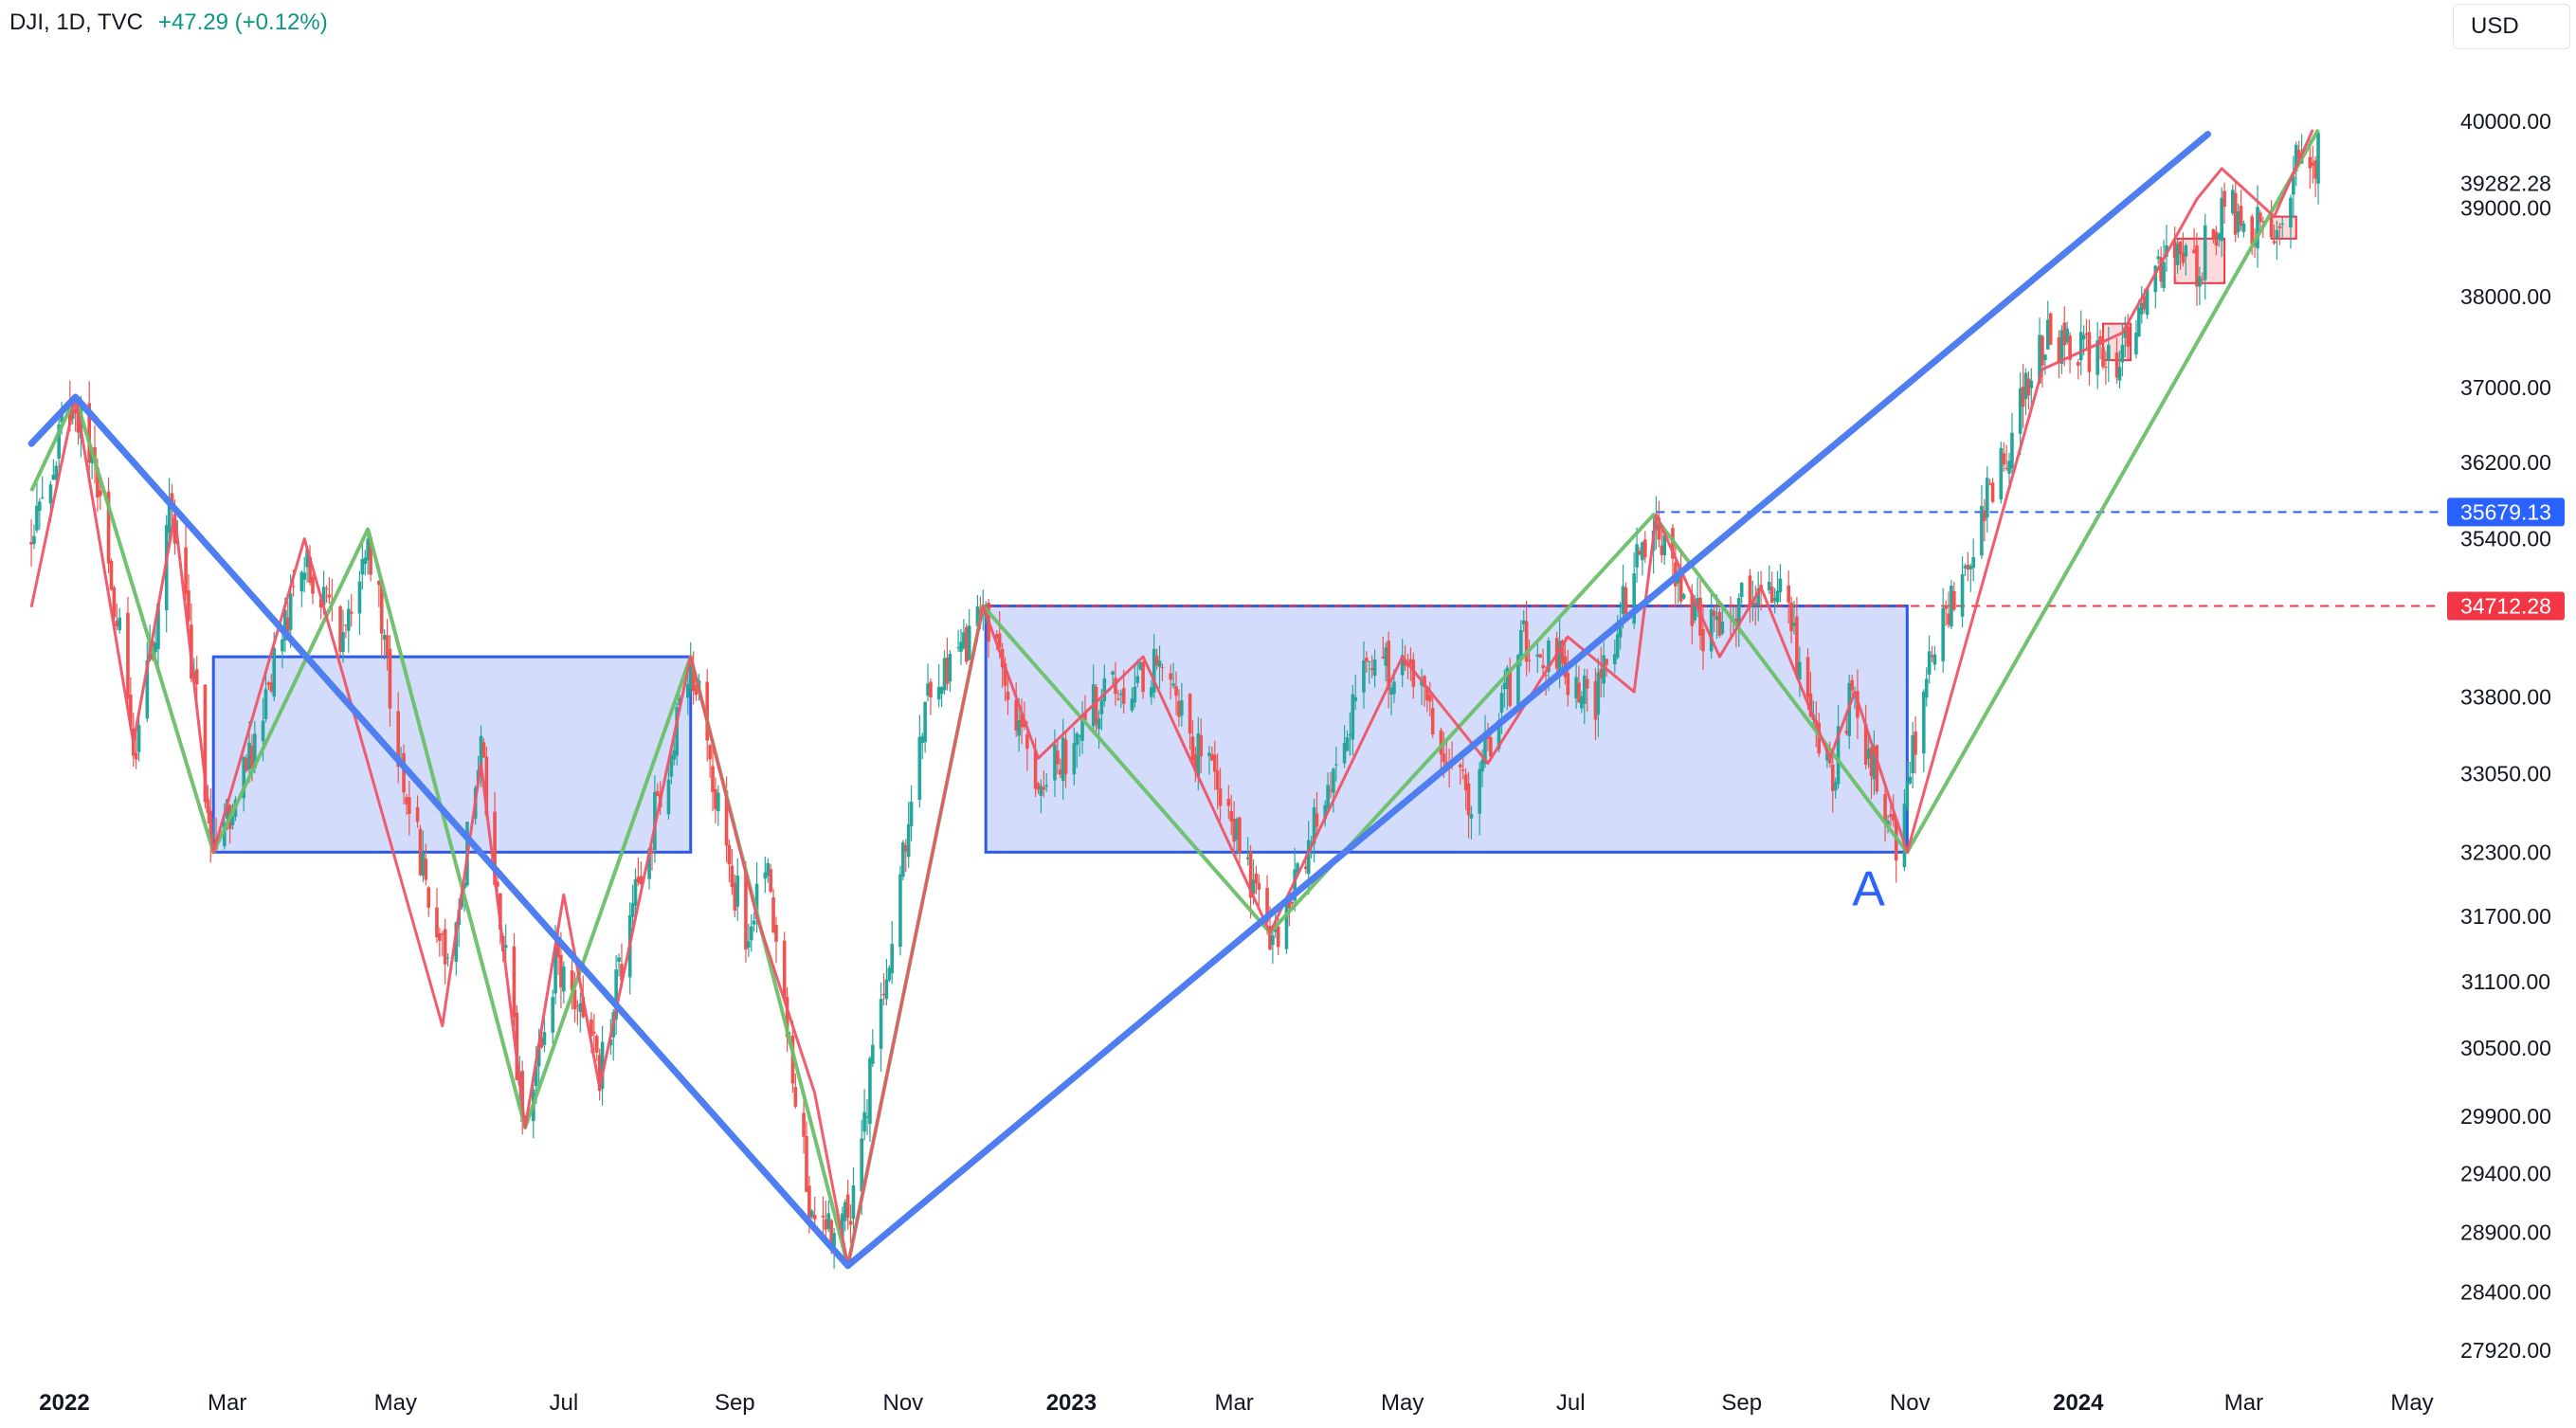  What do you see at coordinates (1446, 729) in the screenshot?
I see `range-box` at bounding box center [1446, 729].